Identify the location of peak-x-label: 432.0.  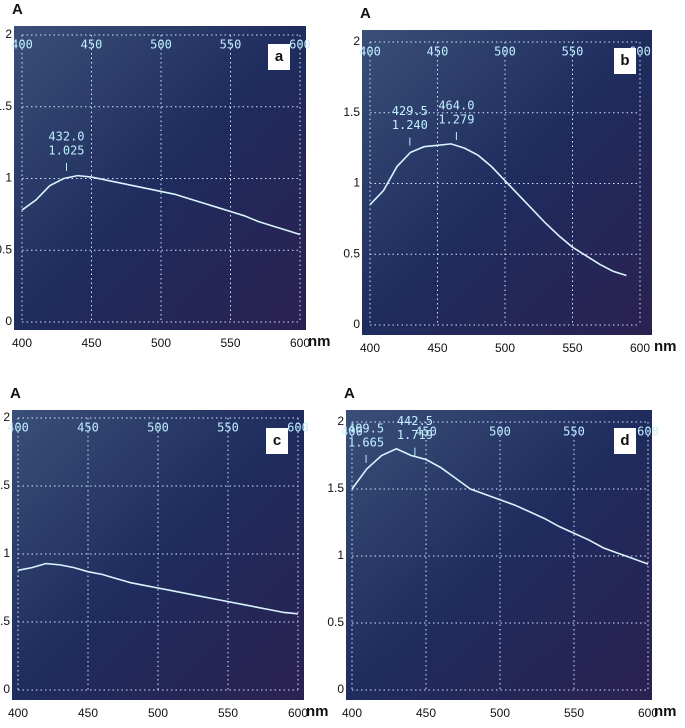
(66, 136).